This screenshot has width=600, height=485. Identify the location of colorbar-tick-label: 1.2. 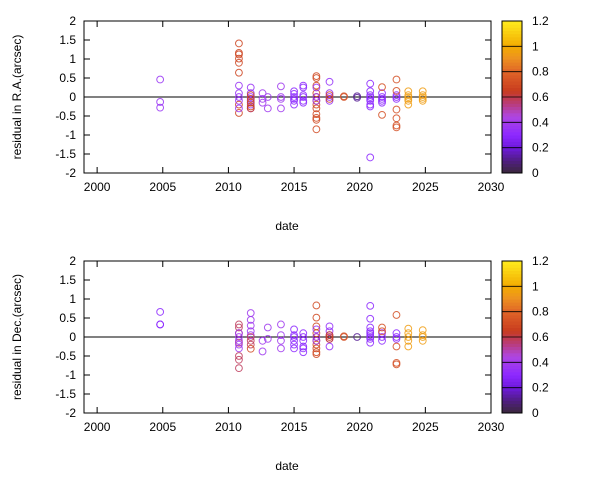
(540, 261).